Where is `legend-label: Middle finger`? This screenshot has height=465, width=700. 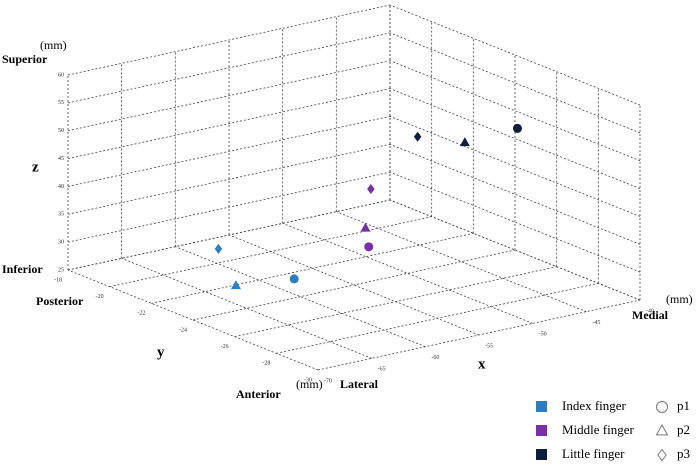
legend-label: Middle finger is located at coordinates (598, 429).